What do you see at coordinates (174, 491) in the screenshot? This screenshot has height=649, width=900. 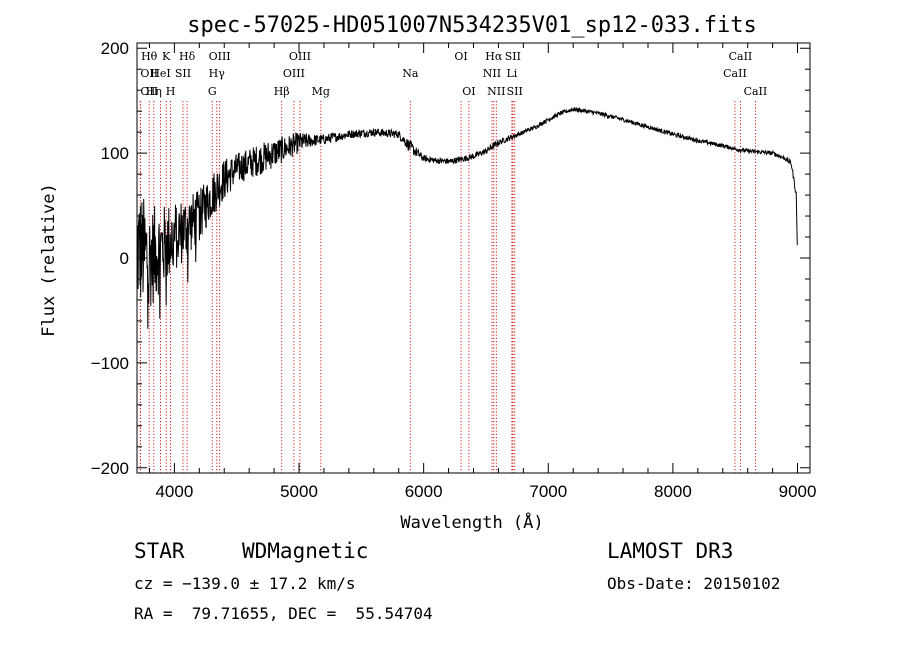 I see `x-tick-label: 4000` at bounding box center [174, 491].